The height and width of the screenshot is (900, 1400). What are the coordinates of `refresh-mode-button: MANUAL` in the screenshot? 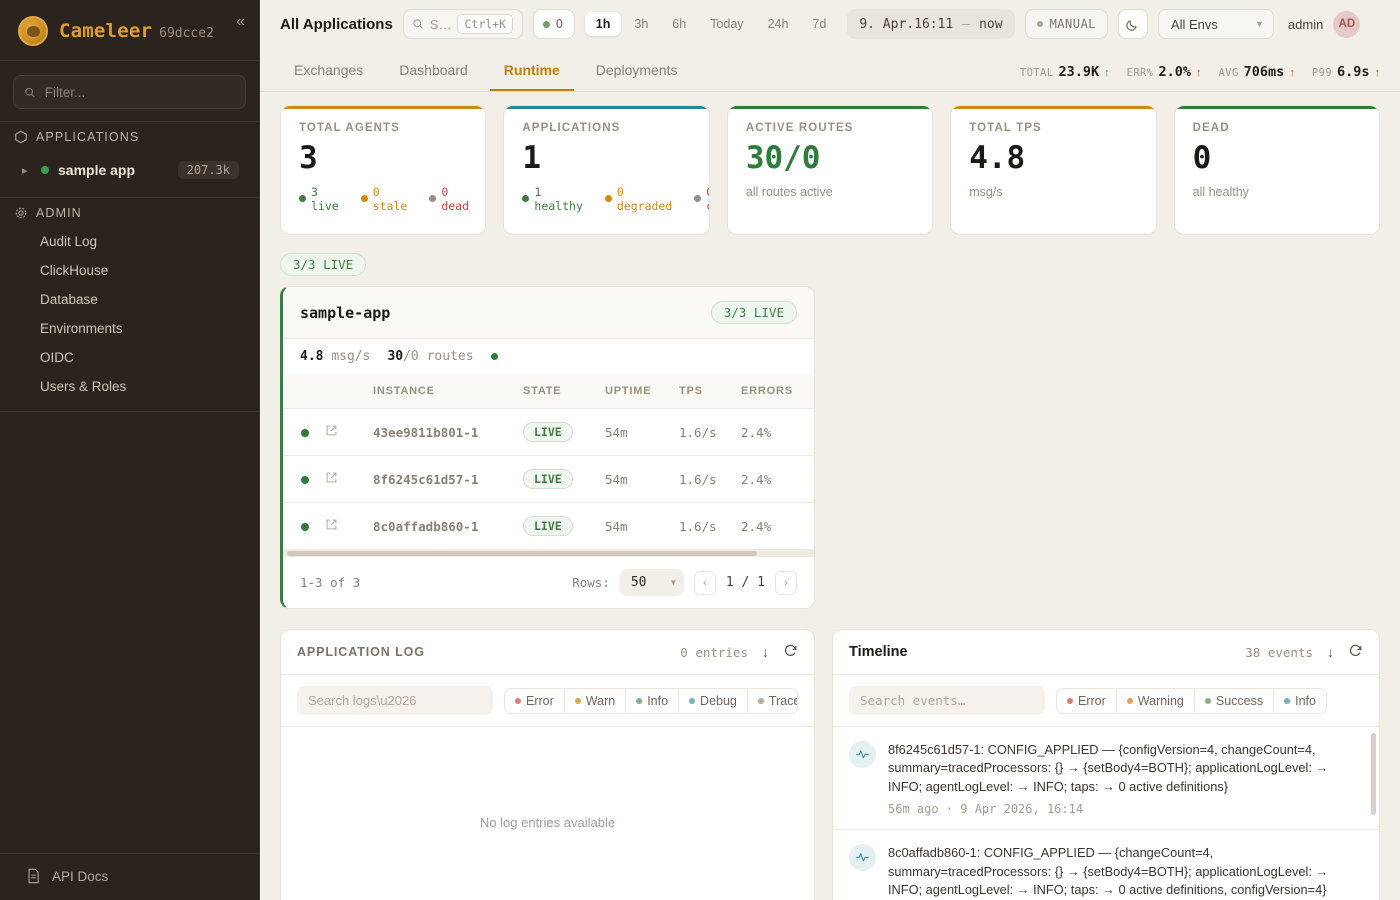 It's located at (1066, 24).